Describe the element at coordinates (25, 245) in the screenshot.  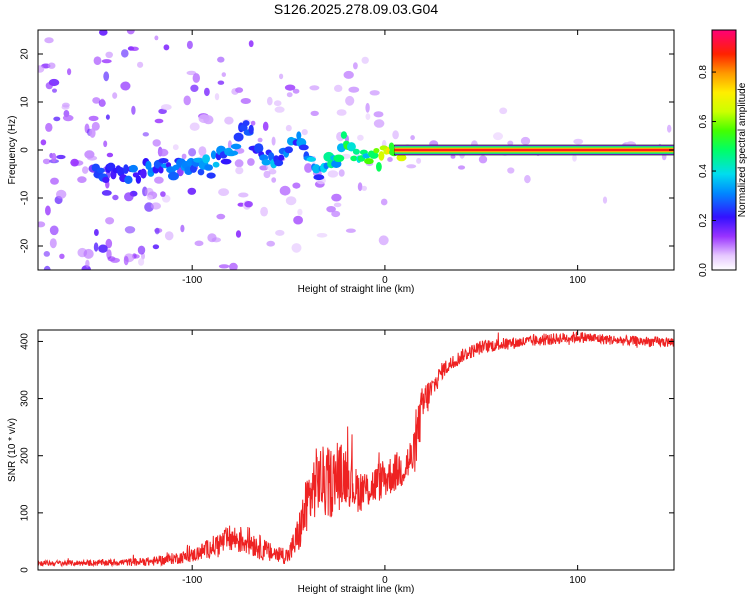
I see `y-tick-label: -20` at that location.